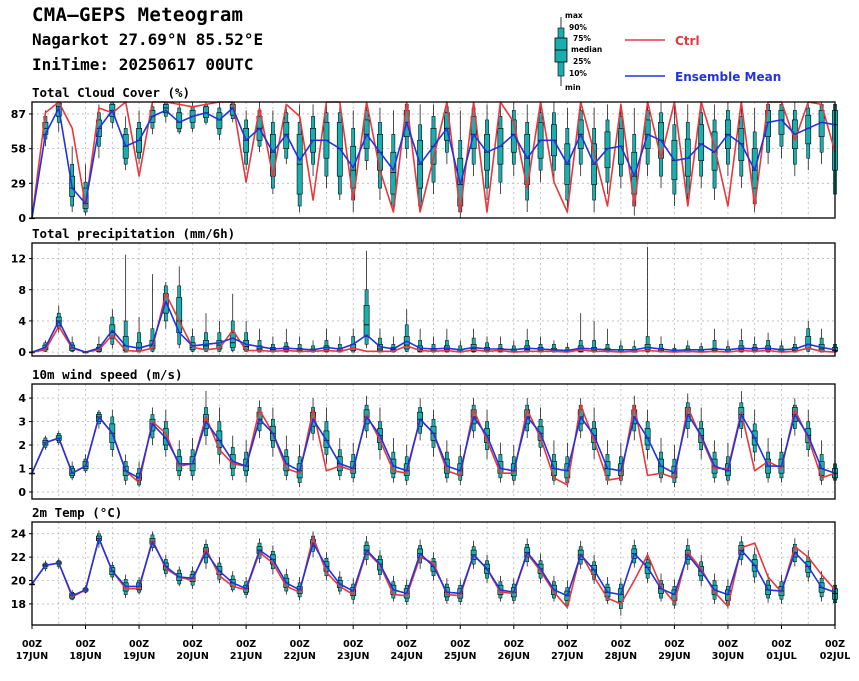 This screenshot has height=681, width=859. I want to click on x-tick-date: 26JUN, so click(514, 656).